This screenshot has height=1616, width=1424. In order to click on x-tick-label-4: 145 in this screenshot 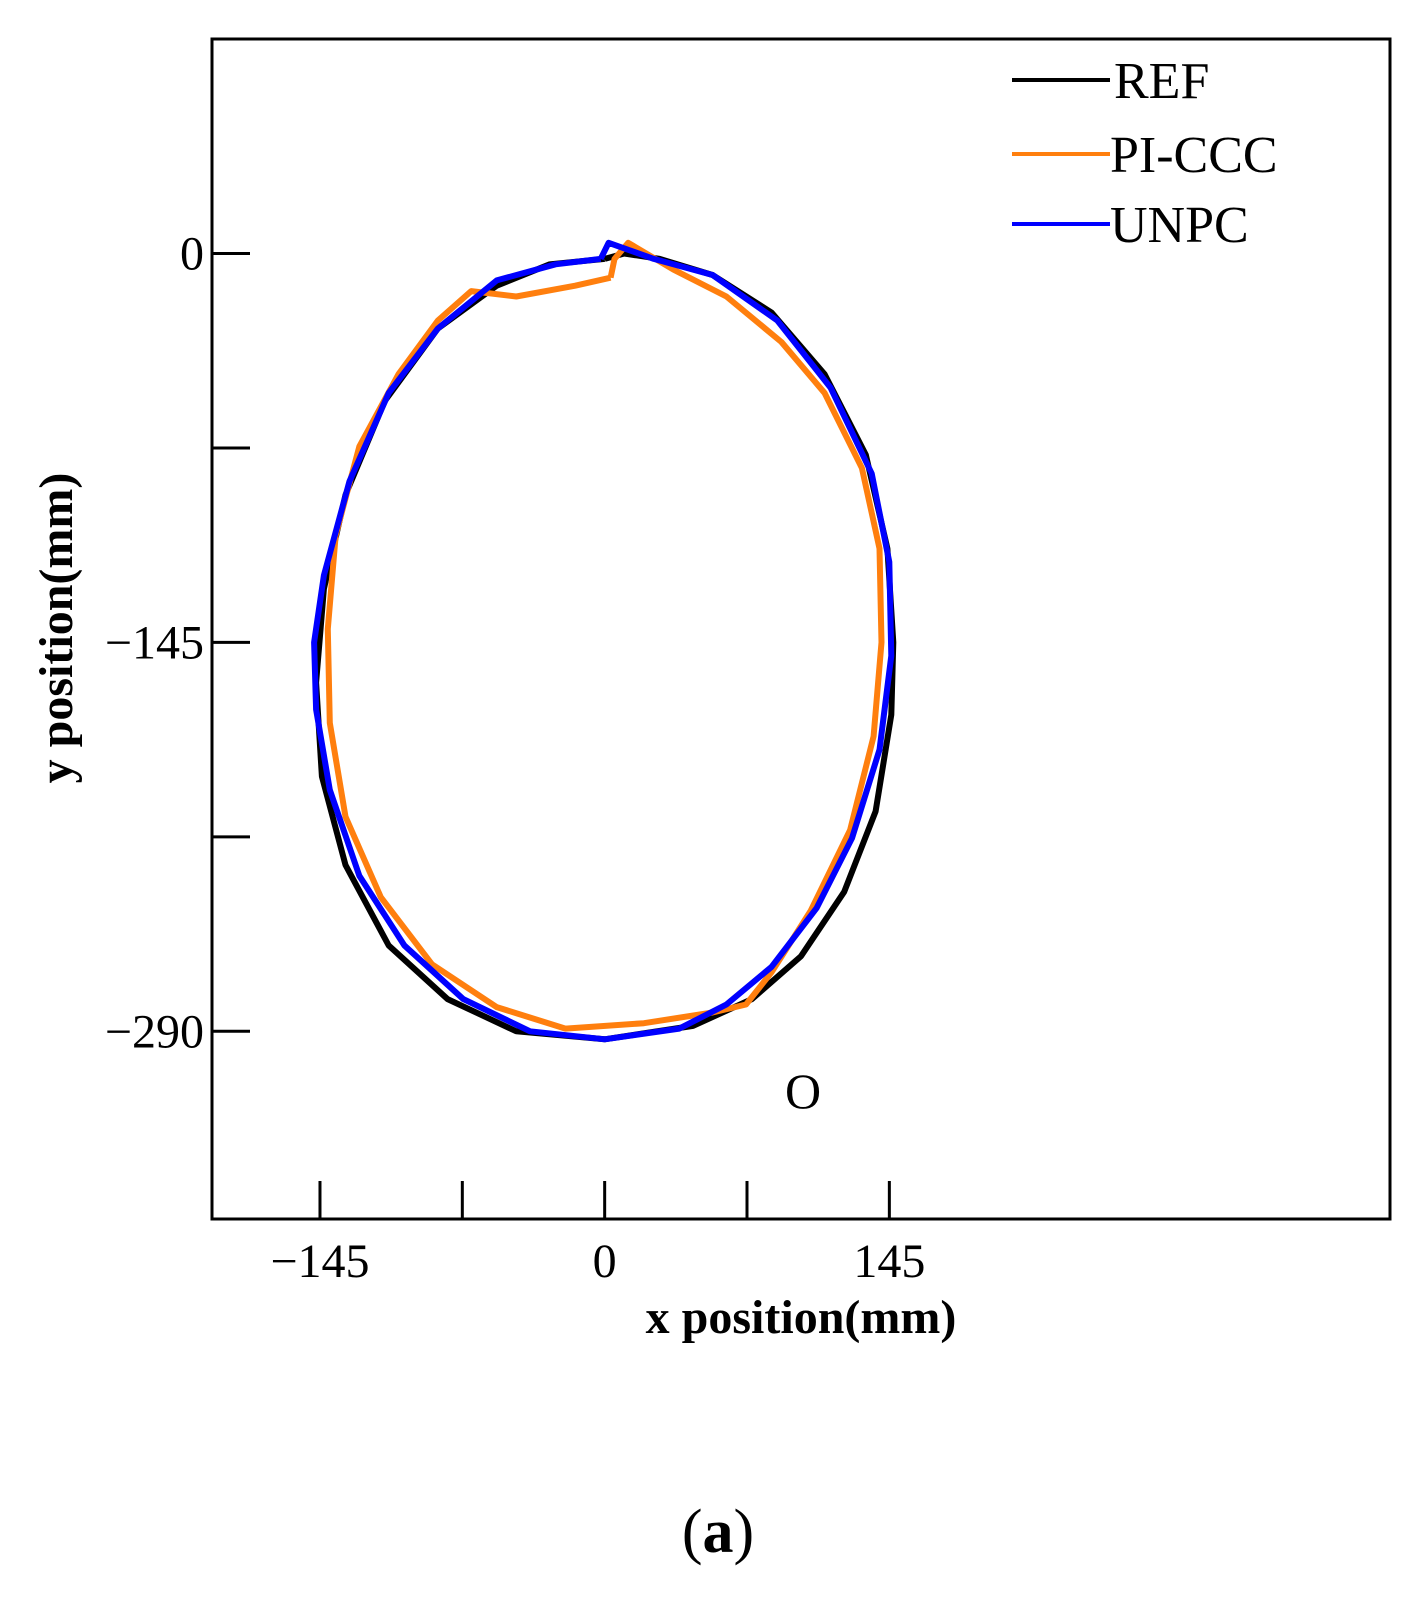, I will do `click(889, 1261)`.